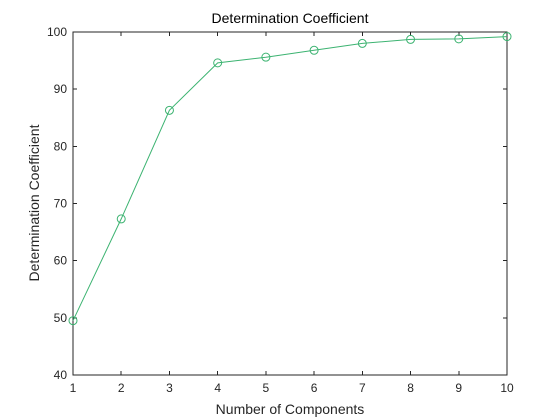  Describe the element at coordinates (34, 202) in the screenshot. I see `y-axis-label: Determination Coefficient` at that location.